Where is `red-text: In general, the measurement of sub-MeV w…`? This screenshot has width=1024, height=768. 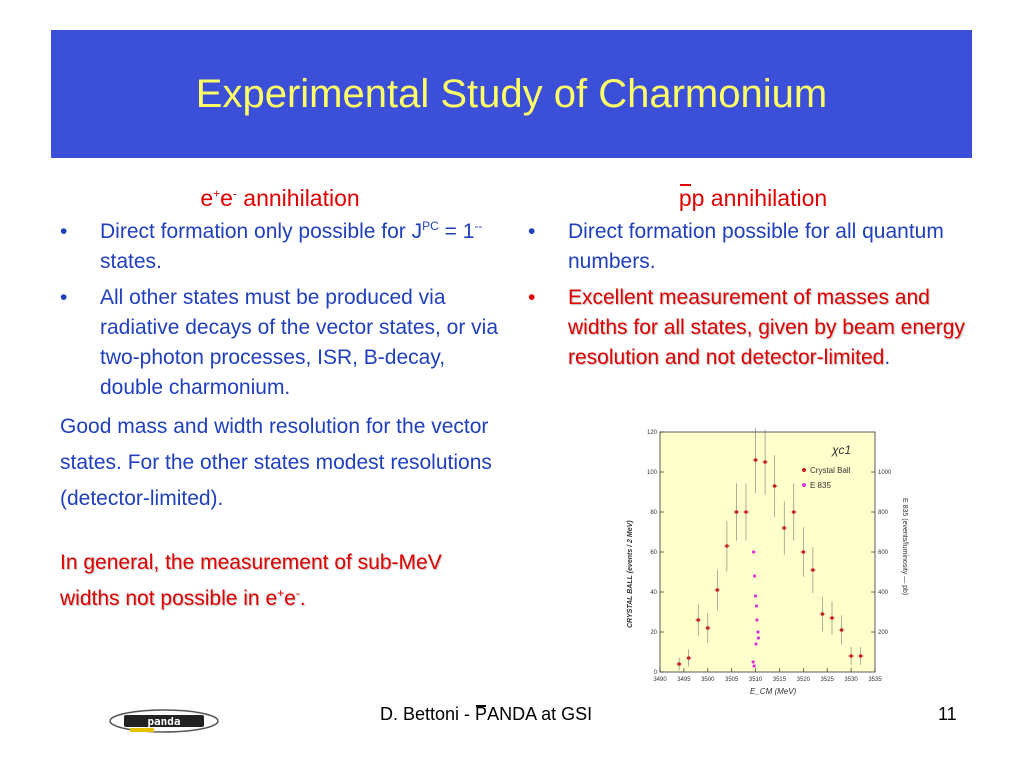
red-text: In general, the measurement of sub-MeV w… is located at coordinates (251, 580).